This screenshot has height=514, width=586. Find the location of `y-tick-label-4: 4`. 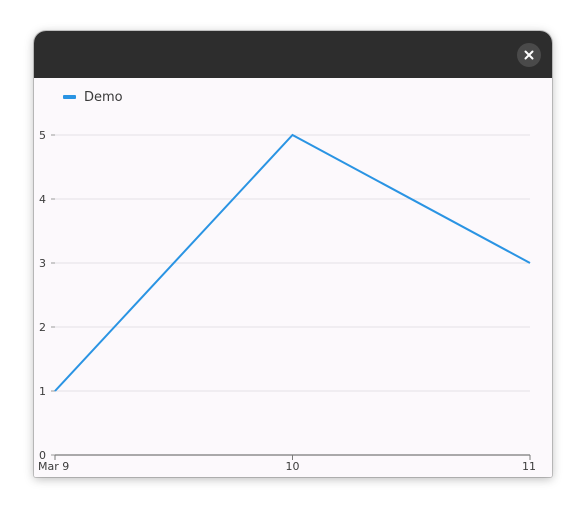

y-tick-label-4: 4 is located at coordinates (42, 199).